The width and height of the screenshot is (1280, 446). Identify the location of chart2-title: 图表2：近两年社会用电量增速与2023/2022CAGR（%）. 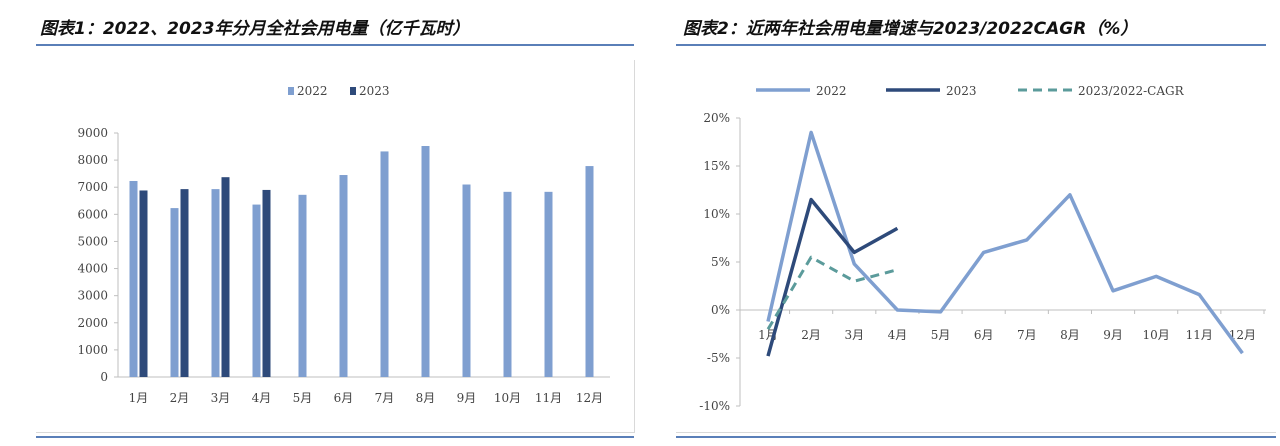
(910, 29).